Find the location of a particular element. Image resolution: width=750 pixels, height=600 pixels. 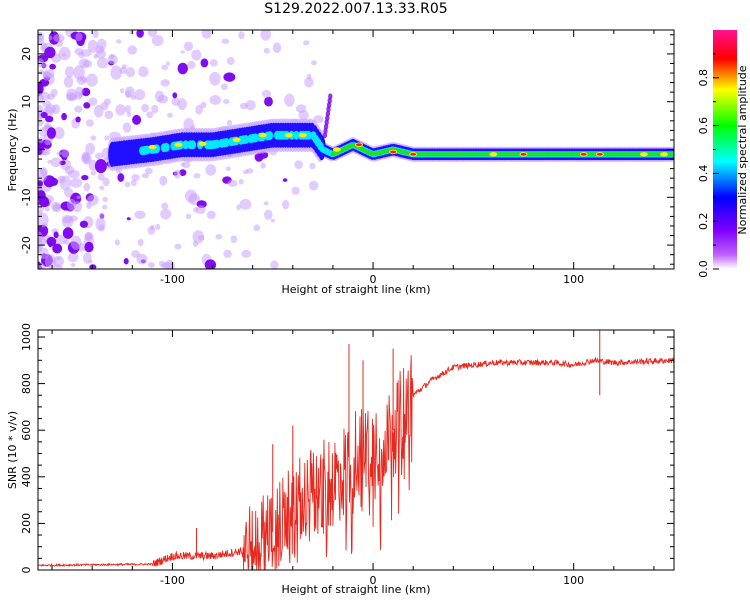

colorbar-tick-label: 0.2 is located at coordinates (703, 221).